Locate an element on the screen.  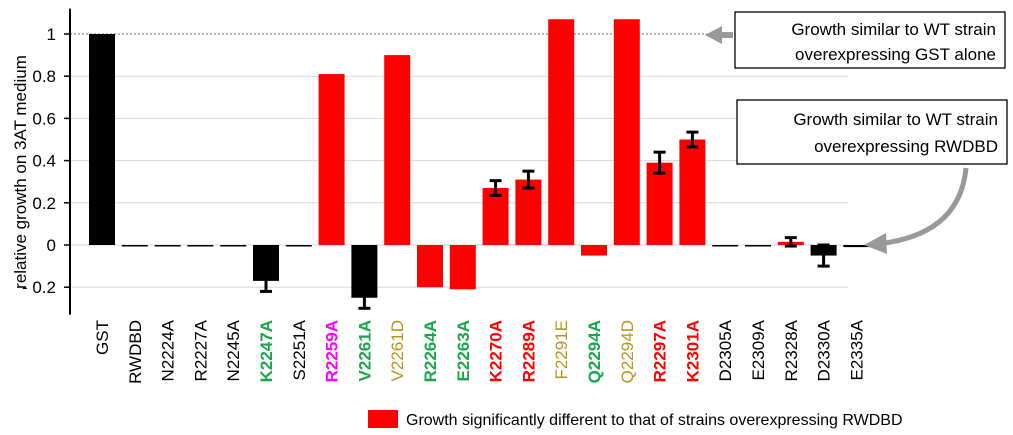
x-label-d2330a: D2330A is located at coordinates (824, 350).